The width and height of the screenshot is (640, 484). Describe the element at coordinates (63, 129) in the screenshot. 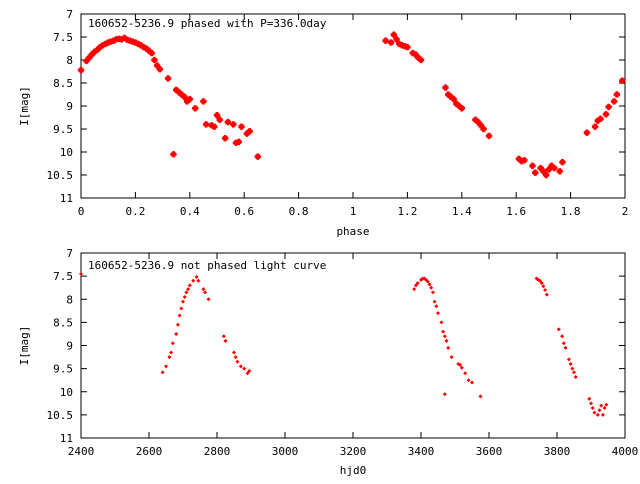

I see `top-y-tick-label: 9.5` at that location.